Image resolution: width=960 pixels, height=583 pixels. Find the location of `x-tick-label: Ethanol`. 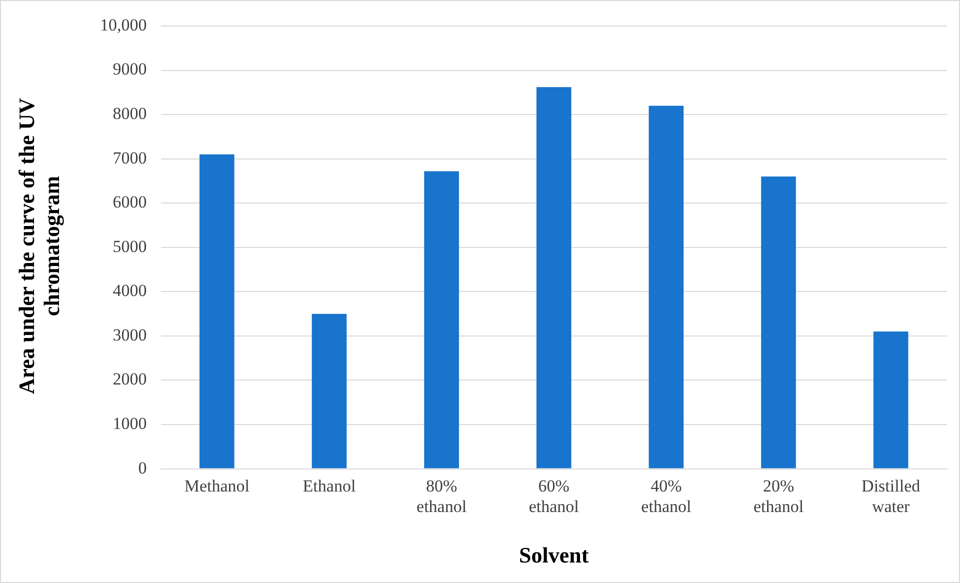

x-tick-label: Ethanol is located at coordinates (329, 486).